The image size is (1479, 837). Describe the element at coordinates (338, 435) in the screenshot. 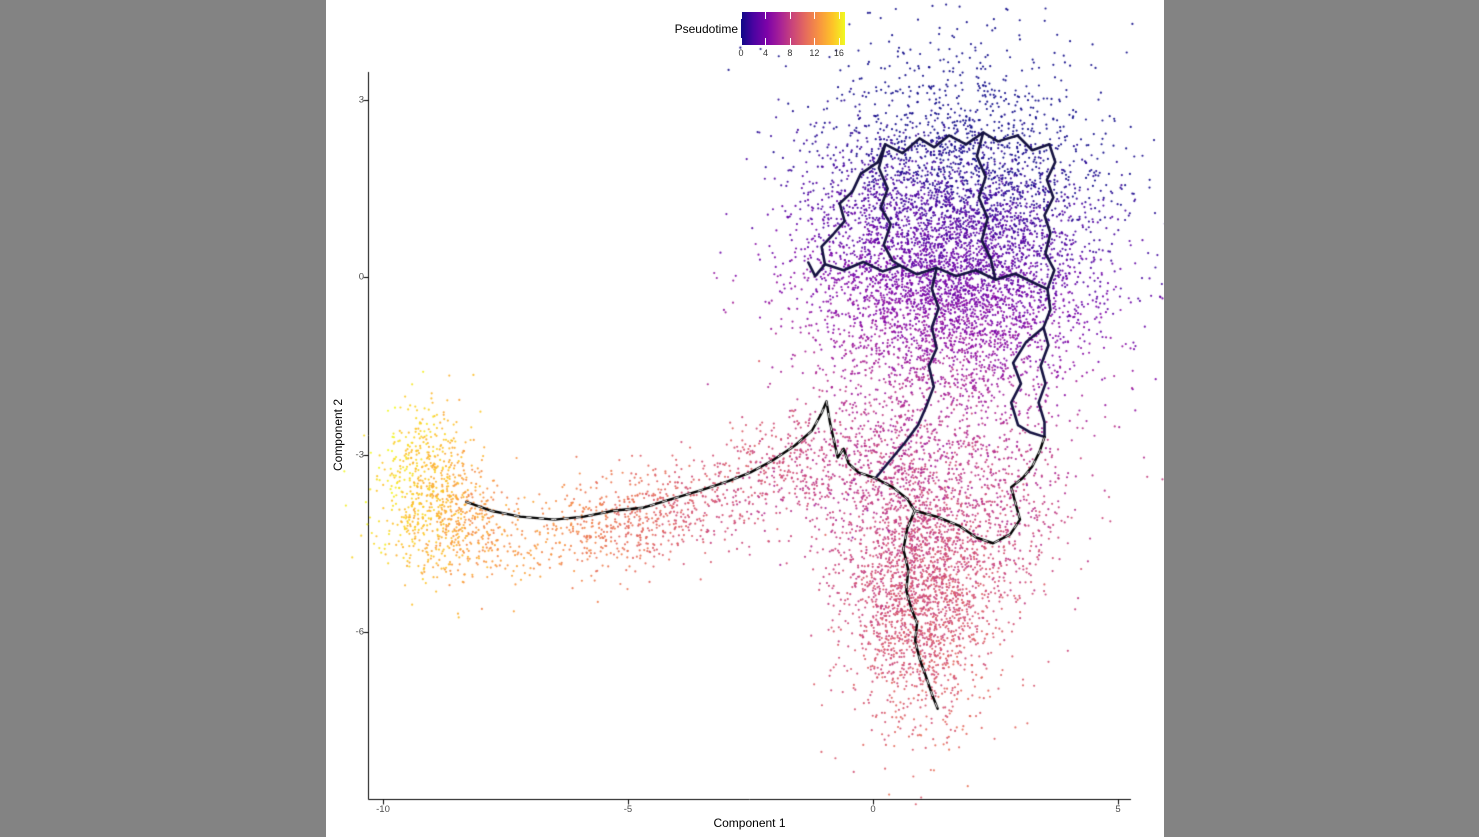

I see `y-axis-title: Component 2` at that location.